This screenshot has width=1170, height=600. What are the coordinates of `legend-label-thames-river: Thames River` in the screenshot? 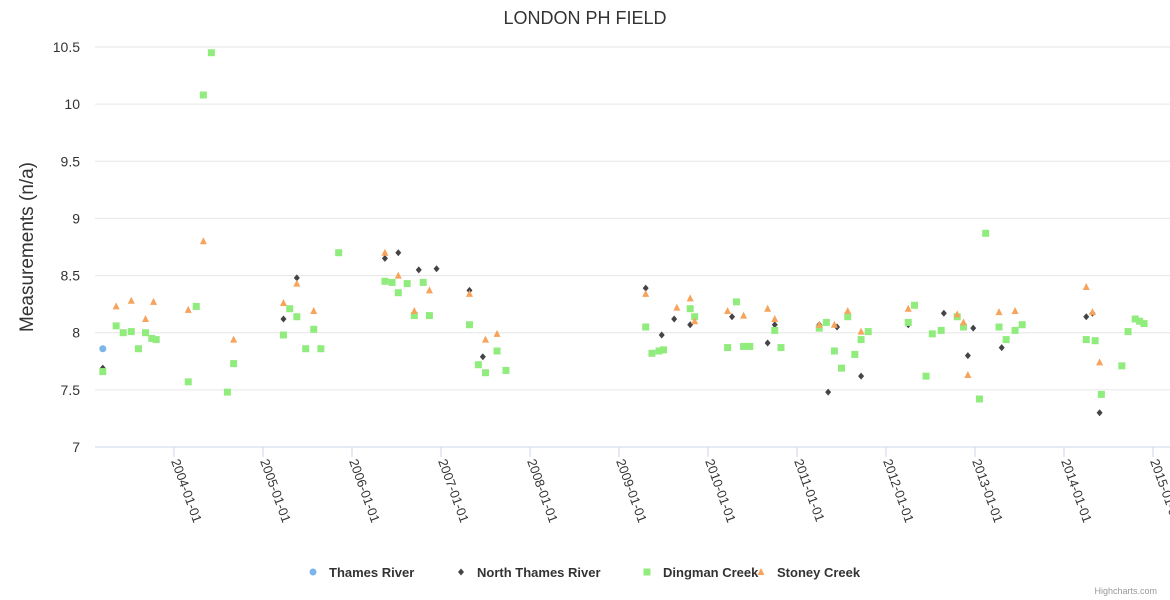 It's located at (371, 572).